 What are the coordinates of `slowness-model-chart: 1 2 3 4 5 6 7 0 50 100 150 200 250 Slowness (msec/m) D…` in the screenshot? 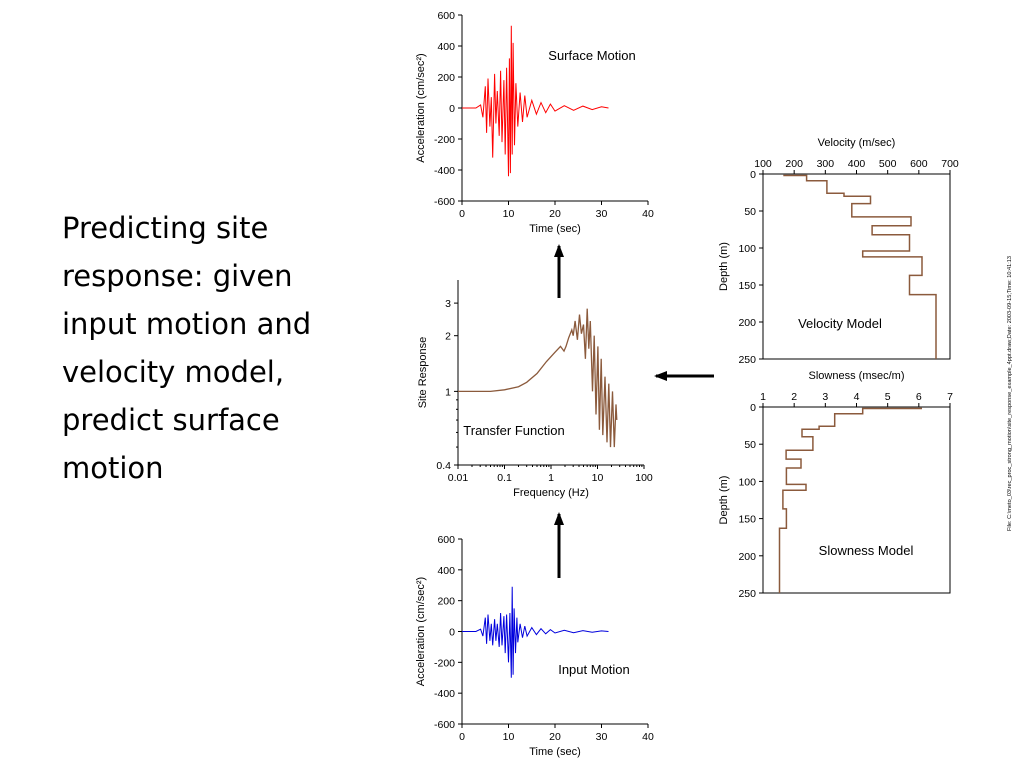 It's located at (835, 485).